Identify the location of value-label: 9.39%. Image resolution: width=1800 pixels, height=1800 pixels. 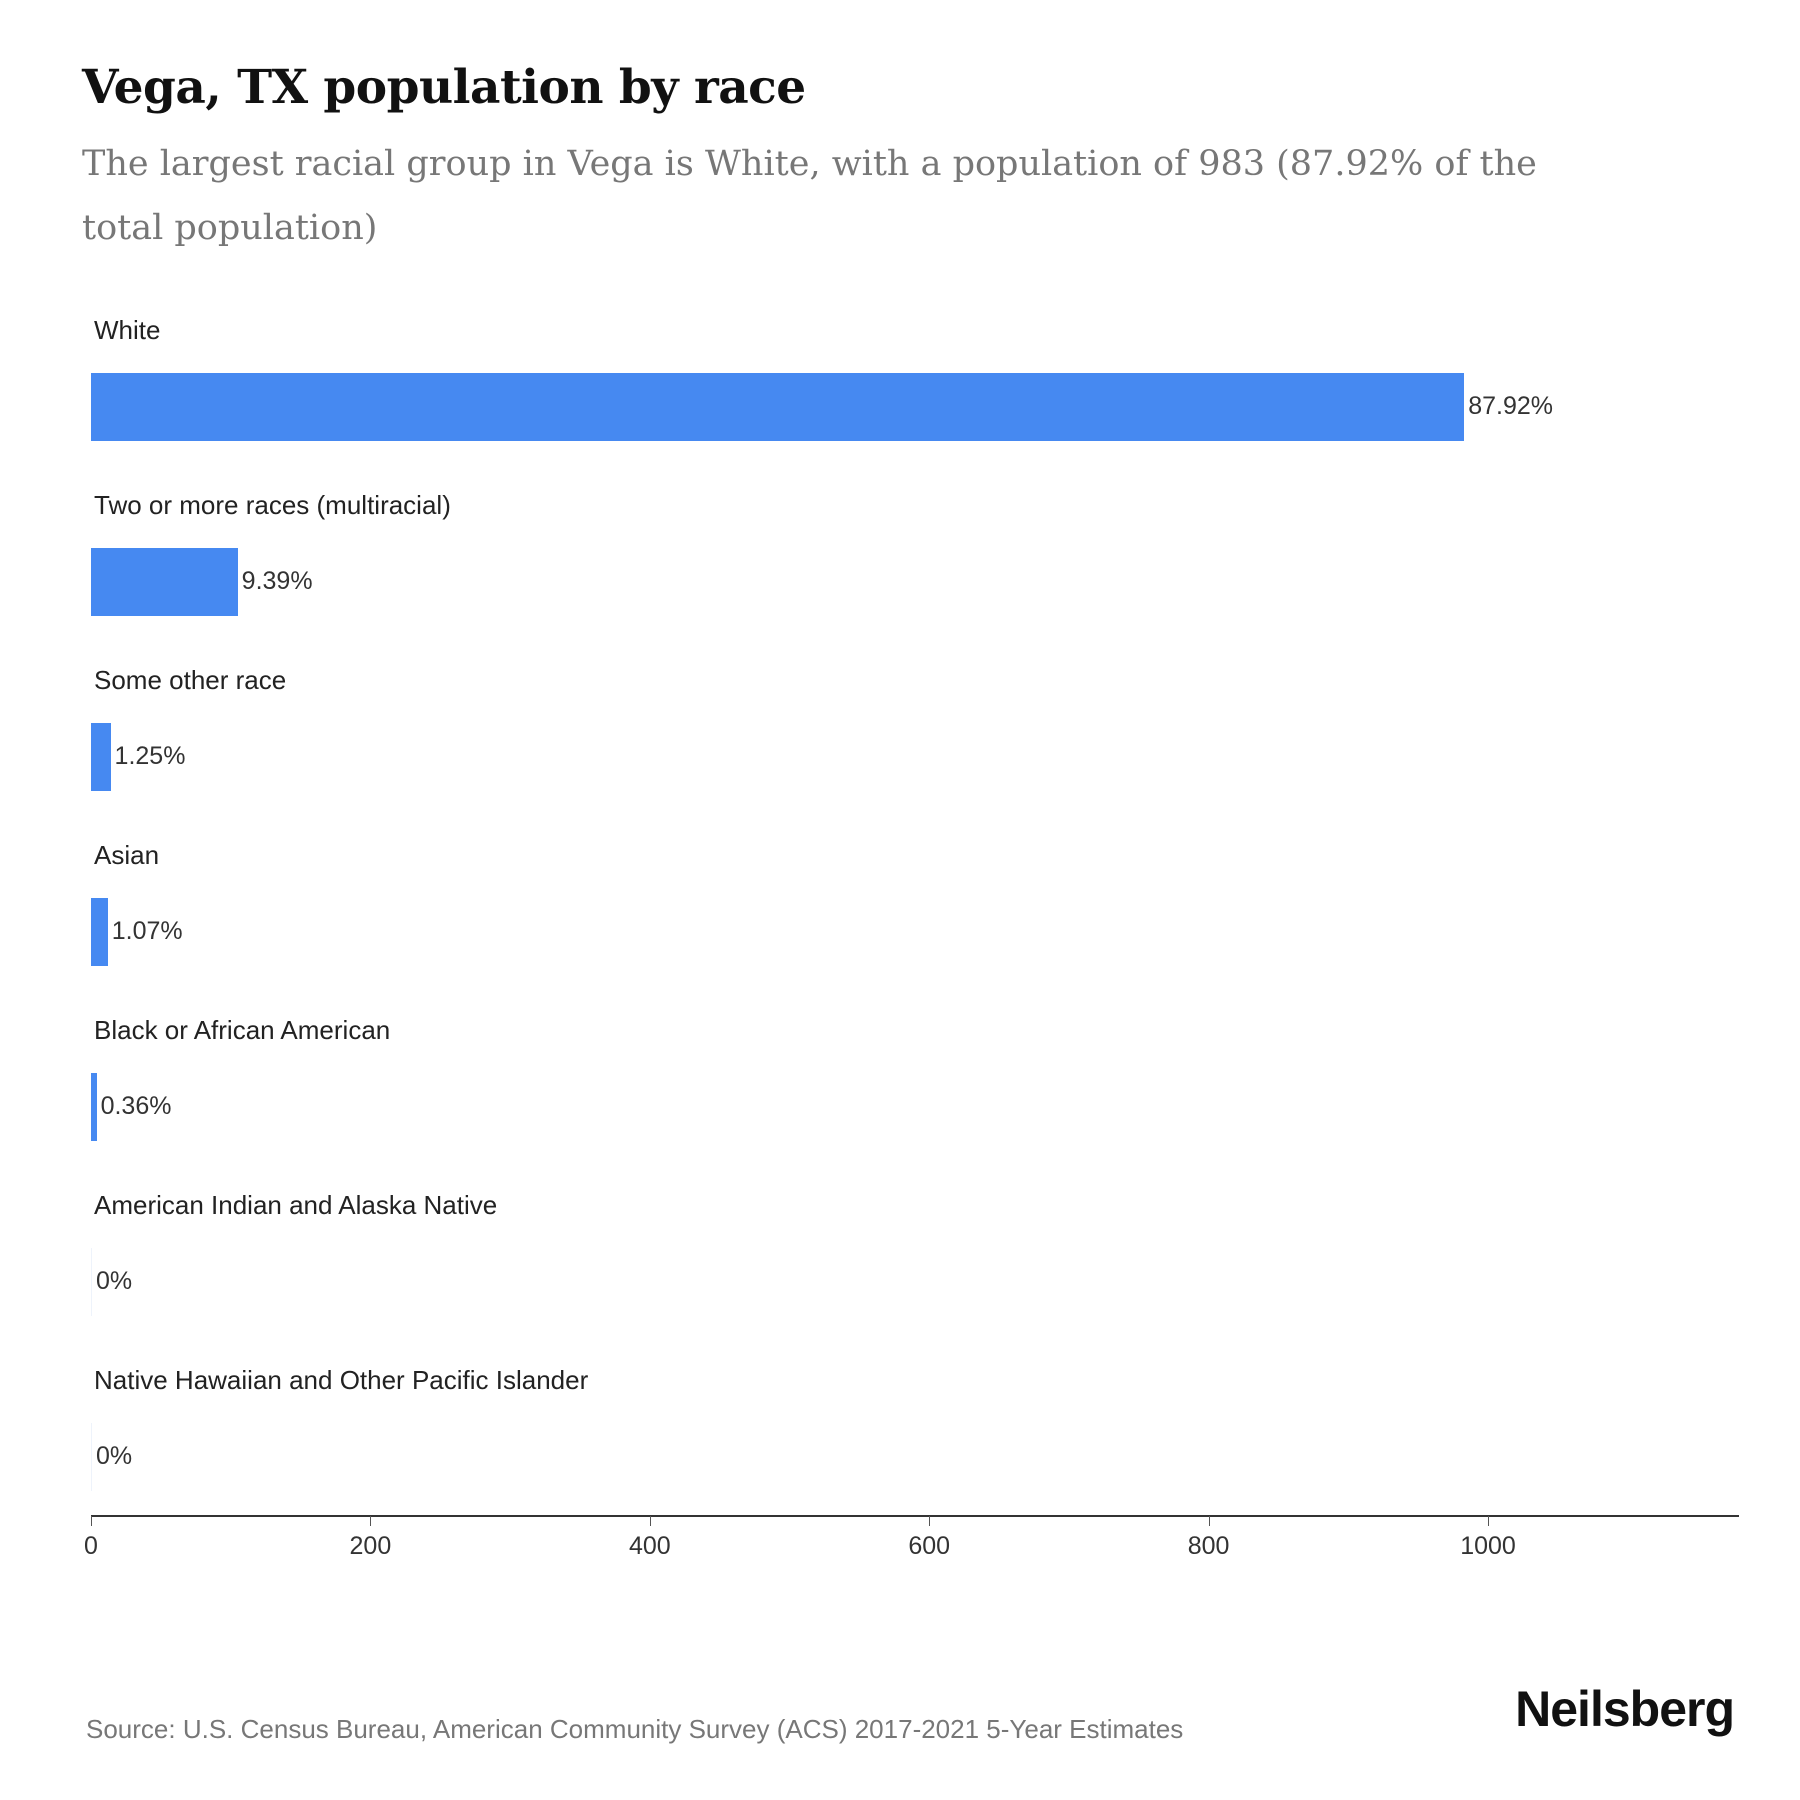
(277, 581).